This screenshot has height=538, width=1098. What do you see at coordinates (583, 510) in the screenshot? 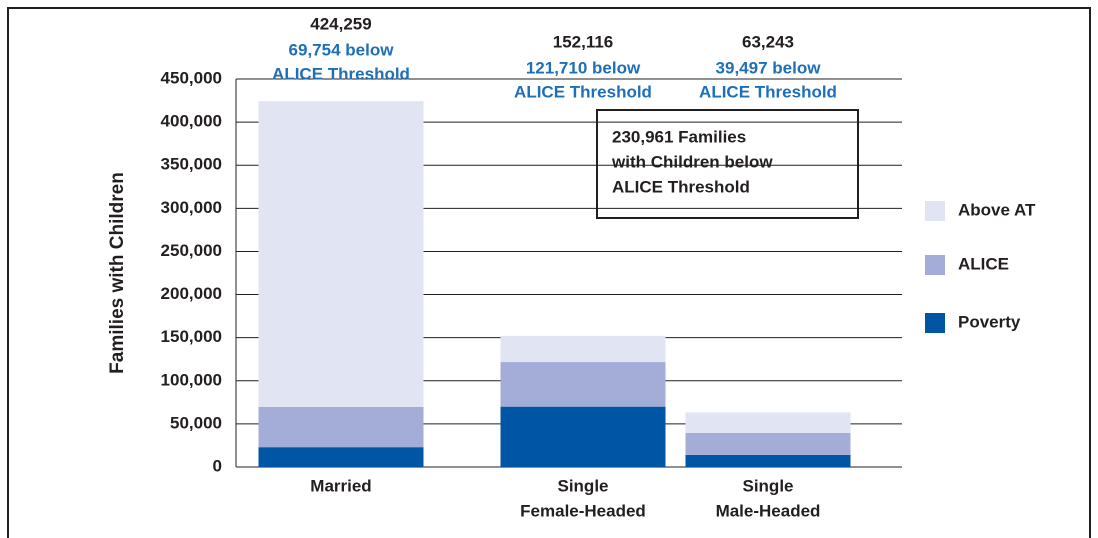
I see `x-tick-label: Female-Headed` at bounding box center [583, 510].